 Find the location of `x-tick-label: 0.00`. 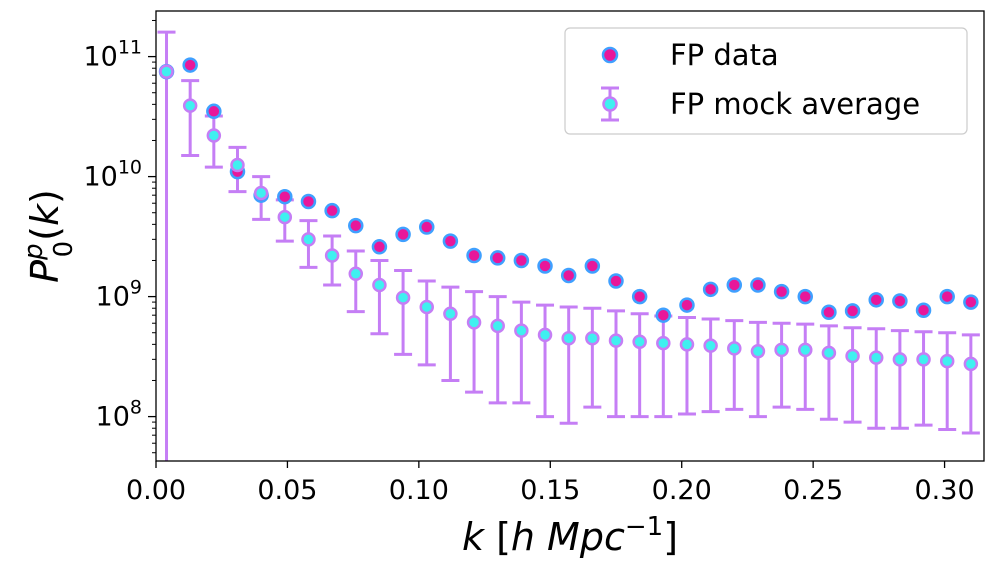

x-tick-label: 0.00 is located at coordinates (156, 490).